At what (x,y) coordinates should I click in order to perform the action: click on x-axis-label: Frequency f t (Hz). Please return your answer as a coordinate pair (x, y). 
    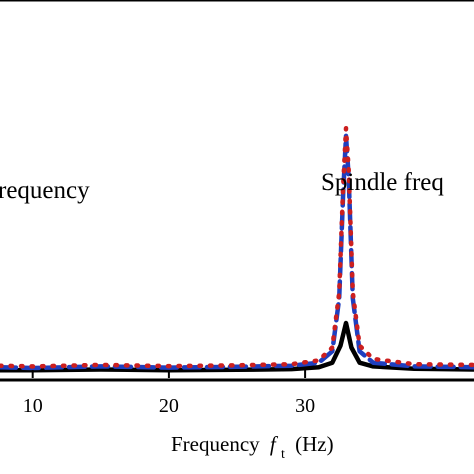
    Looking at the image, I should click on (252, 447).